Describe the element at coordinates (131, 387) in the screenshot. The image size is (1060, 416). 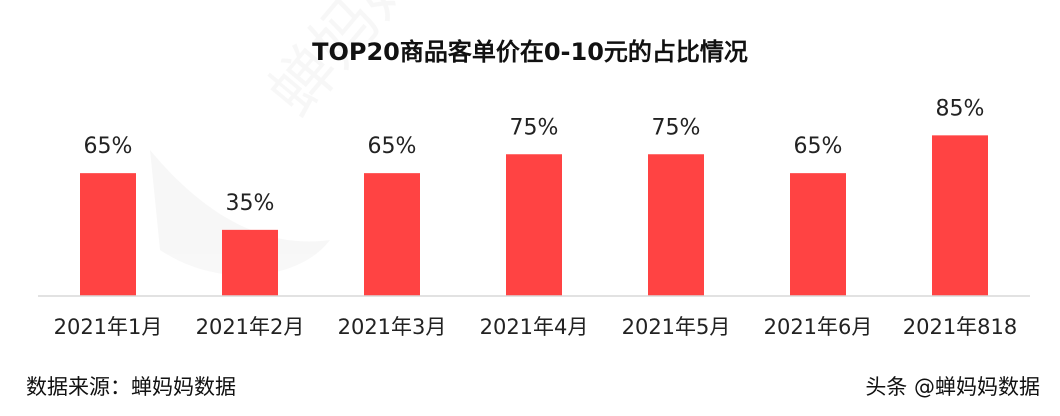
I see `source-note: 数据来源：蝉妈妈数据` at that location.